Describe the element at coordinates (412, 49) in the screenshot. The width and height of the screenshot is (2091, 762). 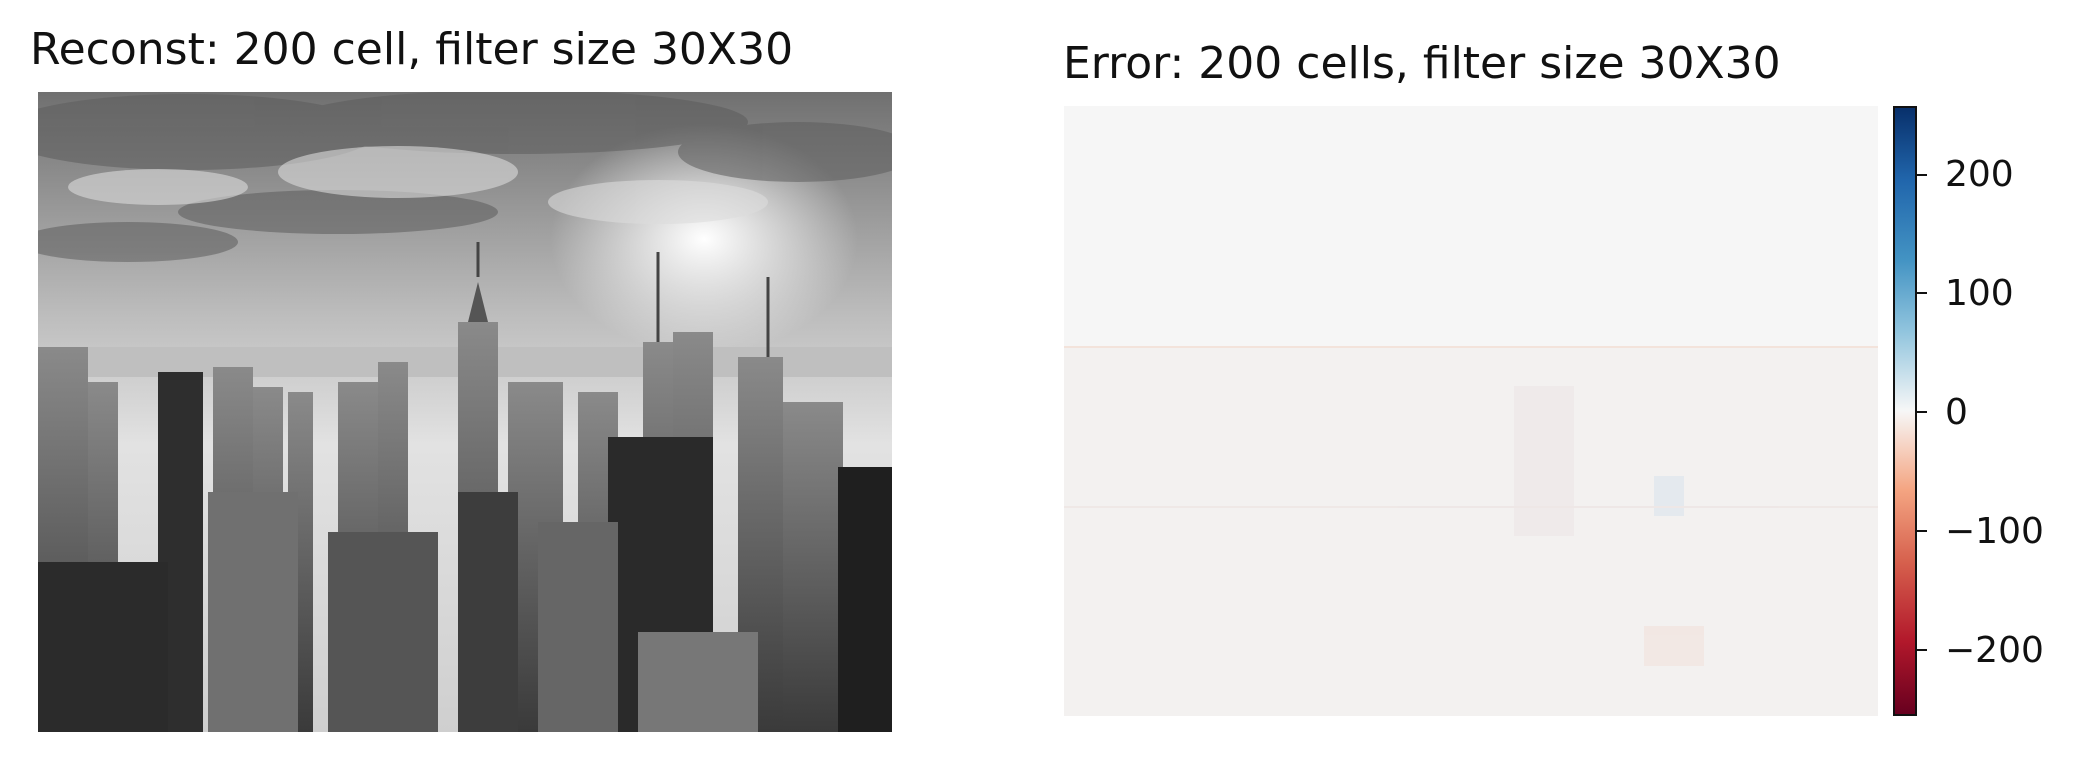
I see `reconst-title: Reconst: 200 cell, filter size 30X30` at that location.